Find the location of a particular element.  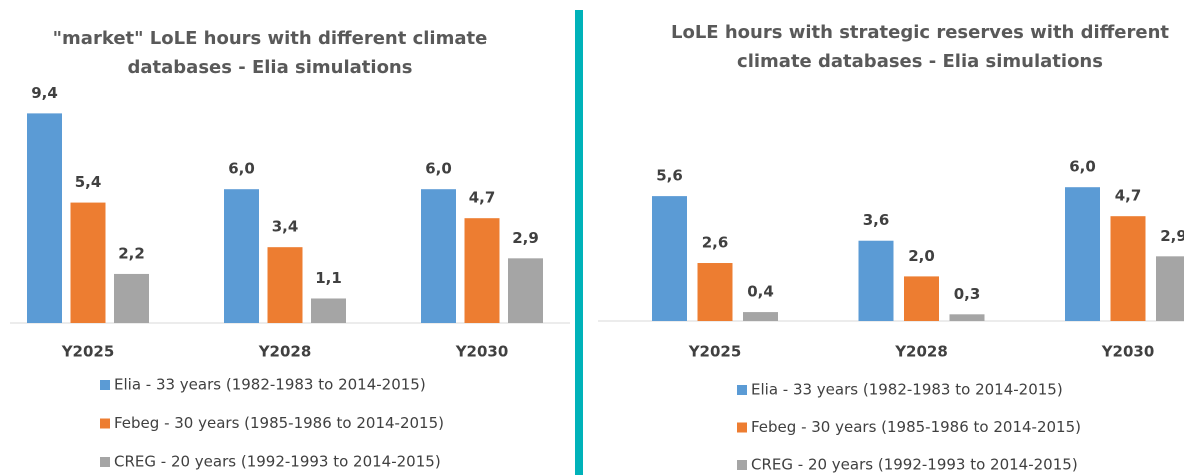

data-label: 0,4 is located at coordinates (760, 292).